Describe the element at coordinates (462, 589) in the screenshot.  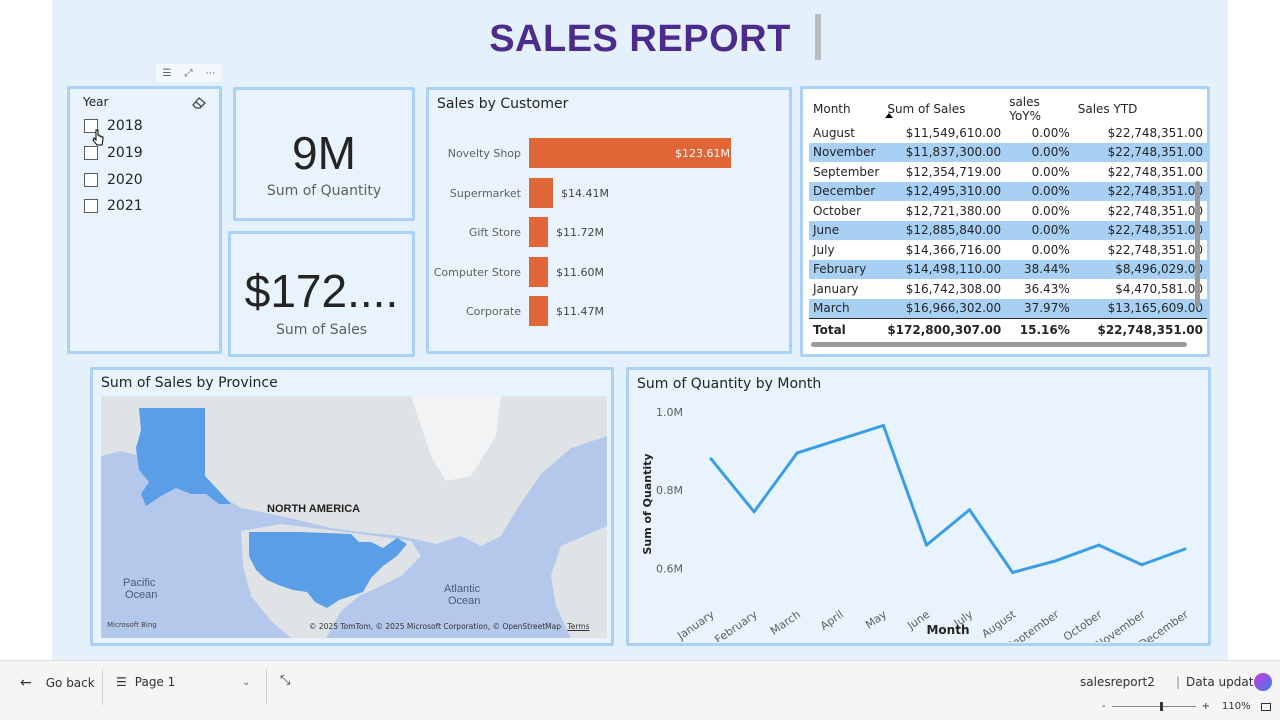
I see `atlantic-line-1: Atlantic` at that location.